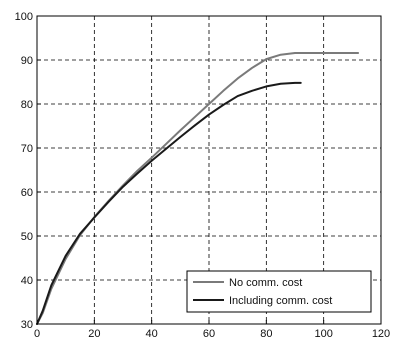 The width and height of the screenshot is (394, 350). Describe the element at coordinates (265, 283) in the screenshot. I see `legend-label-no-comm-cost: No comm. cost` at that location.